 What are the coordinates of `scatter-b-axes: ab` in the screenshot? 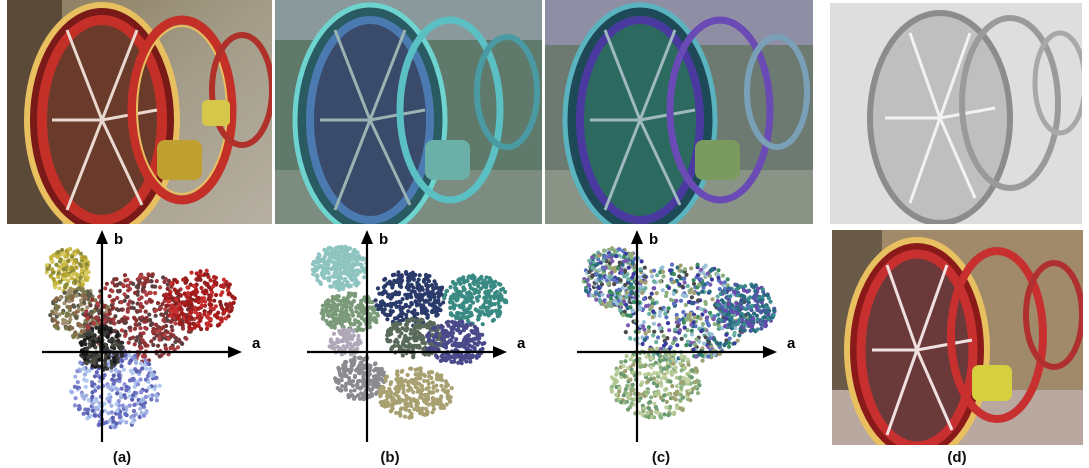 It's located at (416, 336).